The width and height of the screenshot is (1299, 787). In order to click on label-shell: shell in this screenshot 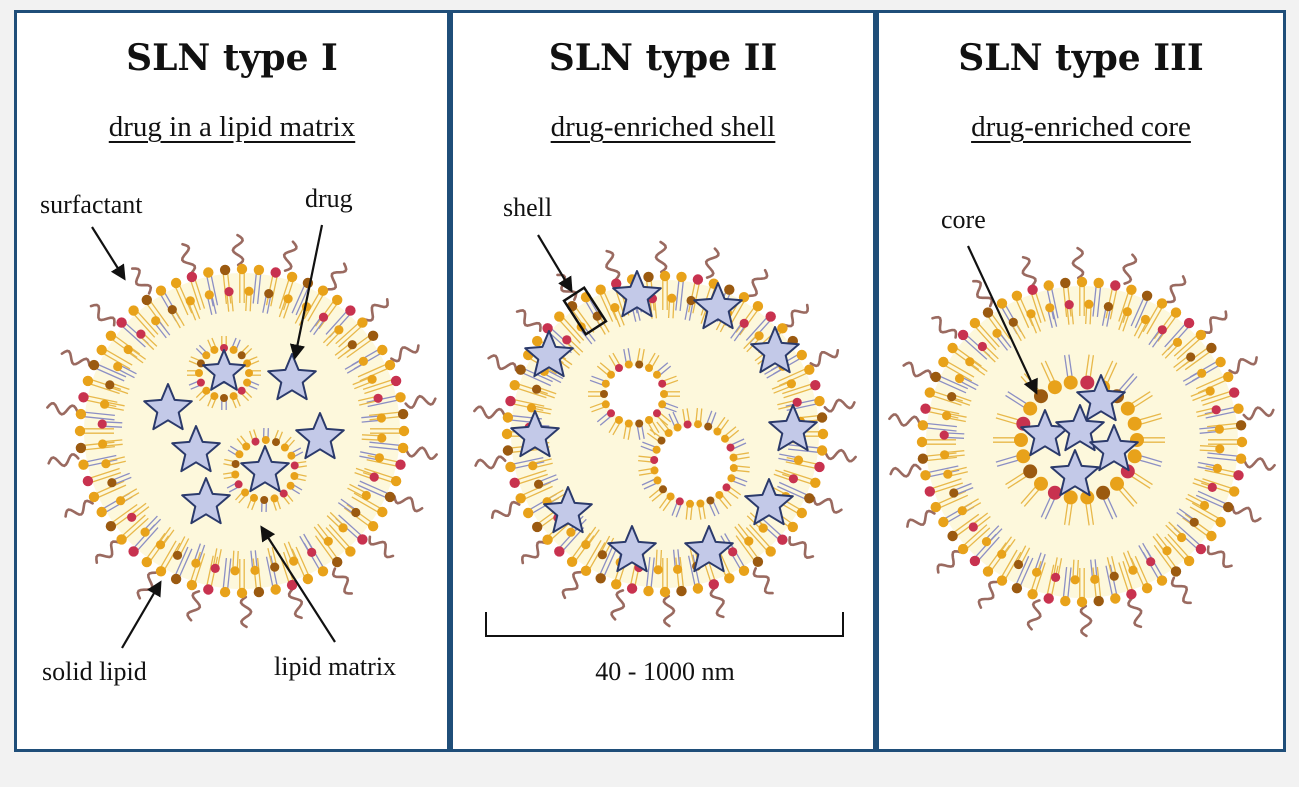, I will do `click(527, 207)`.